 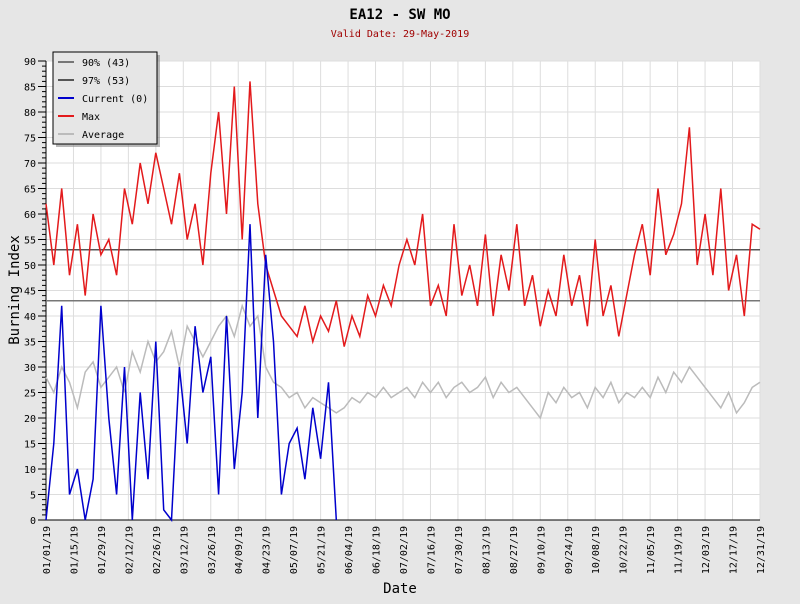 I want to click on y-tick-label: 45, so click(x=30, y=292).